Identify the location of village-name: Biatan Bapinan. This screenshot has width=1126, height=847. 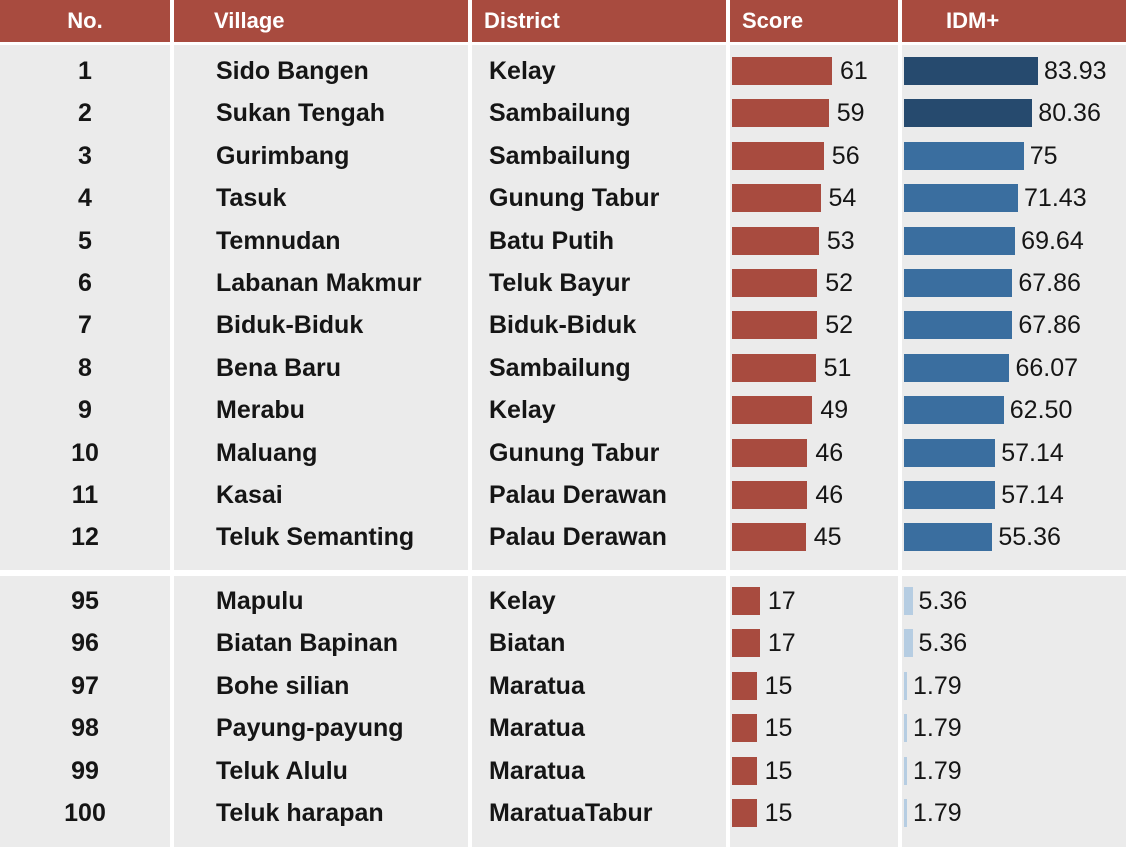
(307, 643).